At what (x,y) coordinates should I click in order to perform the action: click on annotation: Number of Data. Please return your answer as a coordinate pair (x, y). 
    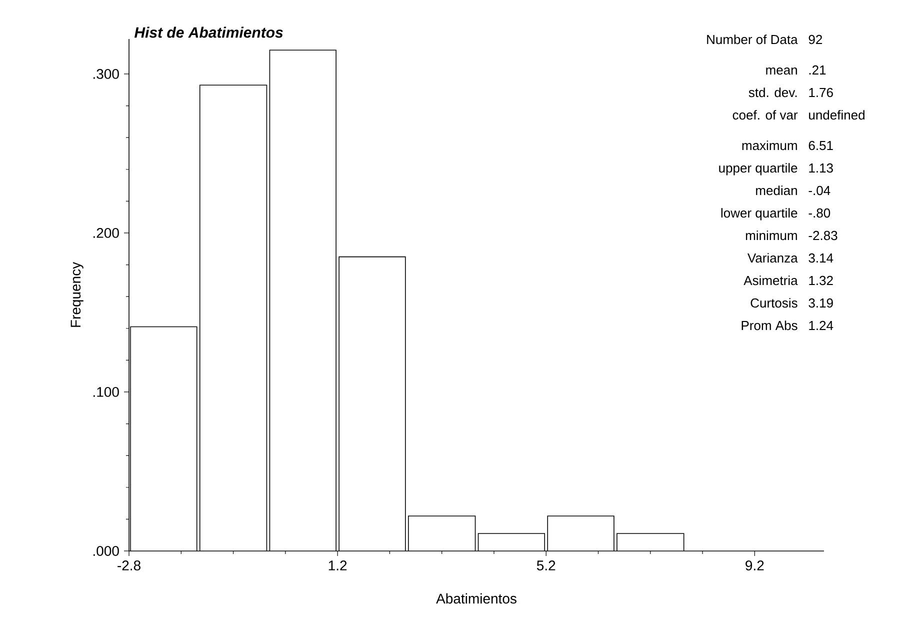
    Looking at the image, I should click on (752, 39).